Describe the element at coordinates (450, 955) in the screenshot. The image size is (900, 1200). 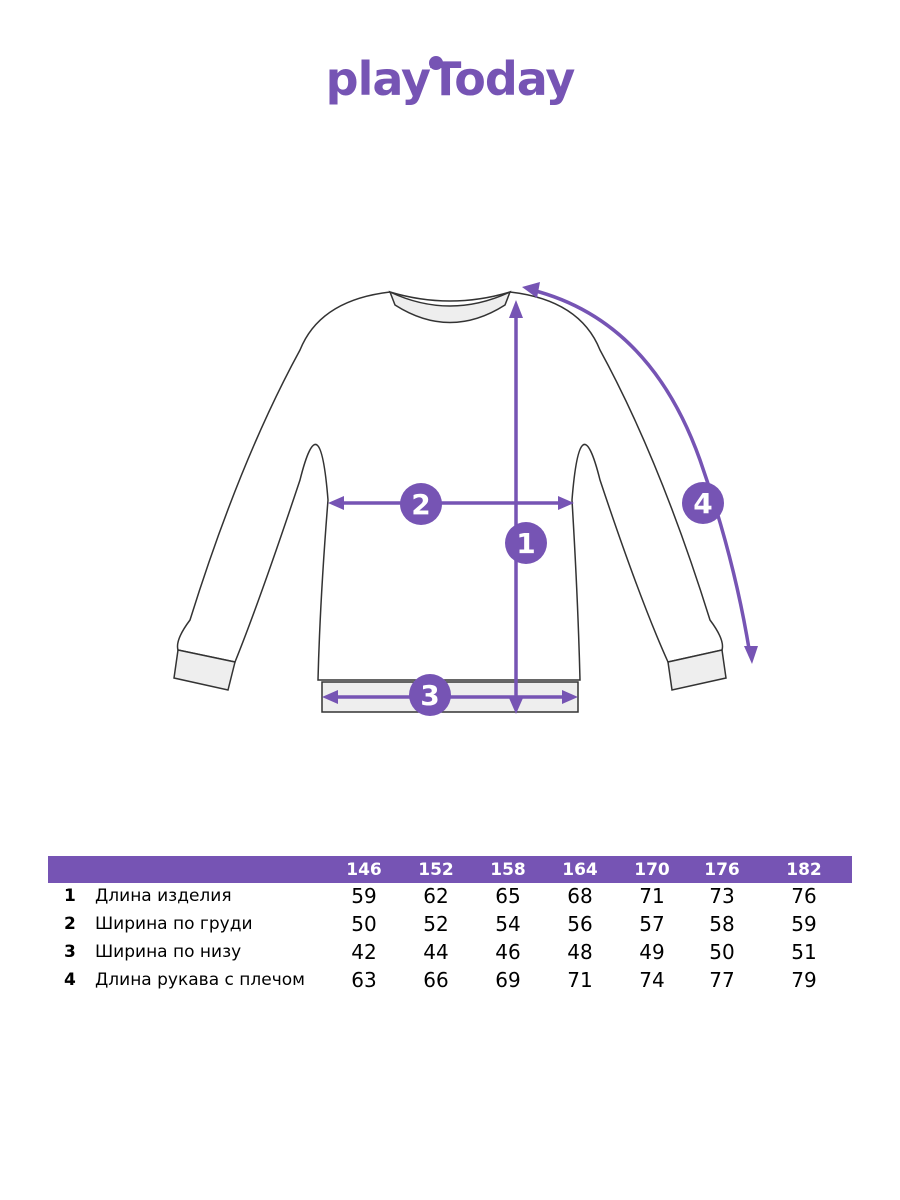
I see `table-row: 3 Ширина по низу 42 44 46 48 49 50 51` at that location.